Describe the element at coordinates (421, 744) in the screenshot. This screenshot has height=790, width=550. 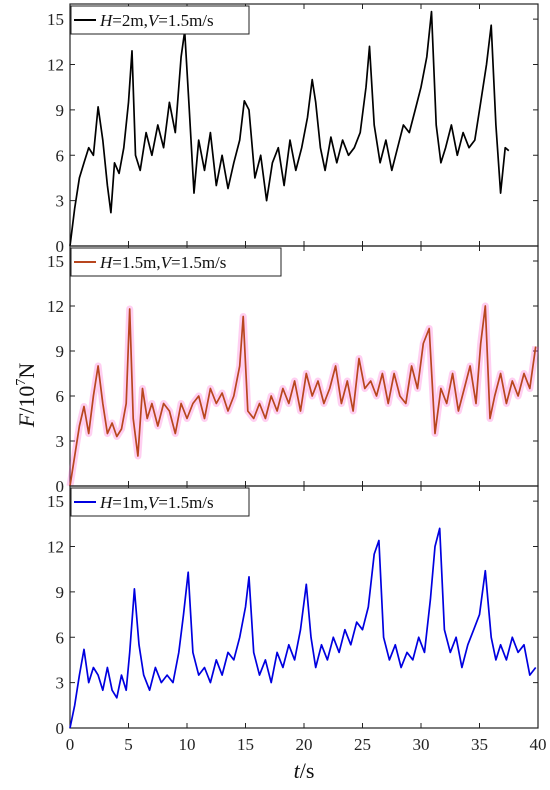
I see `x-tick-label: 30` at that location.